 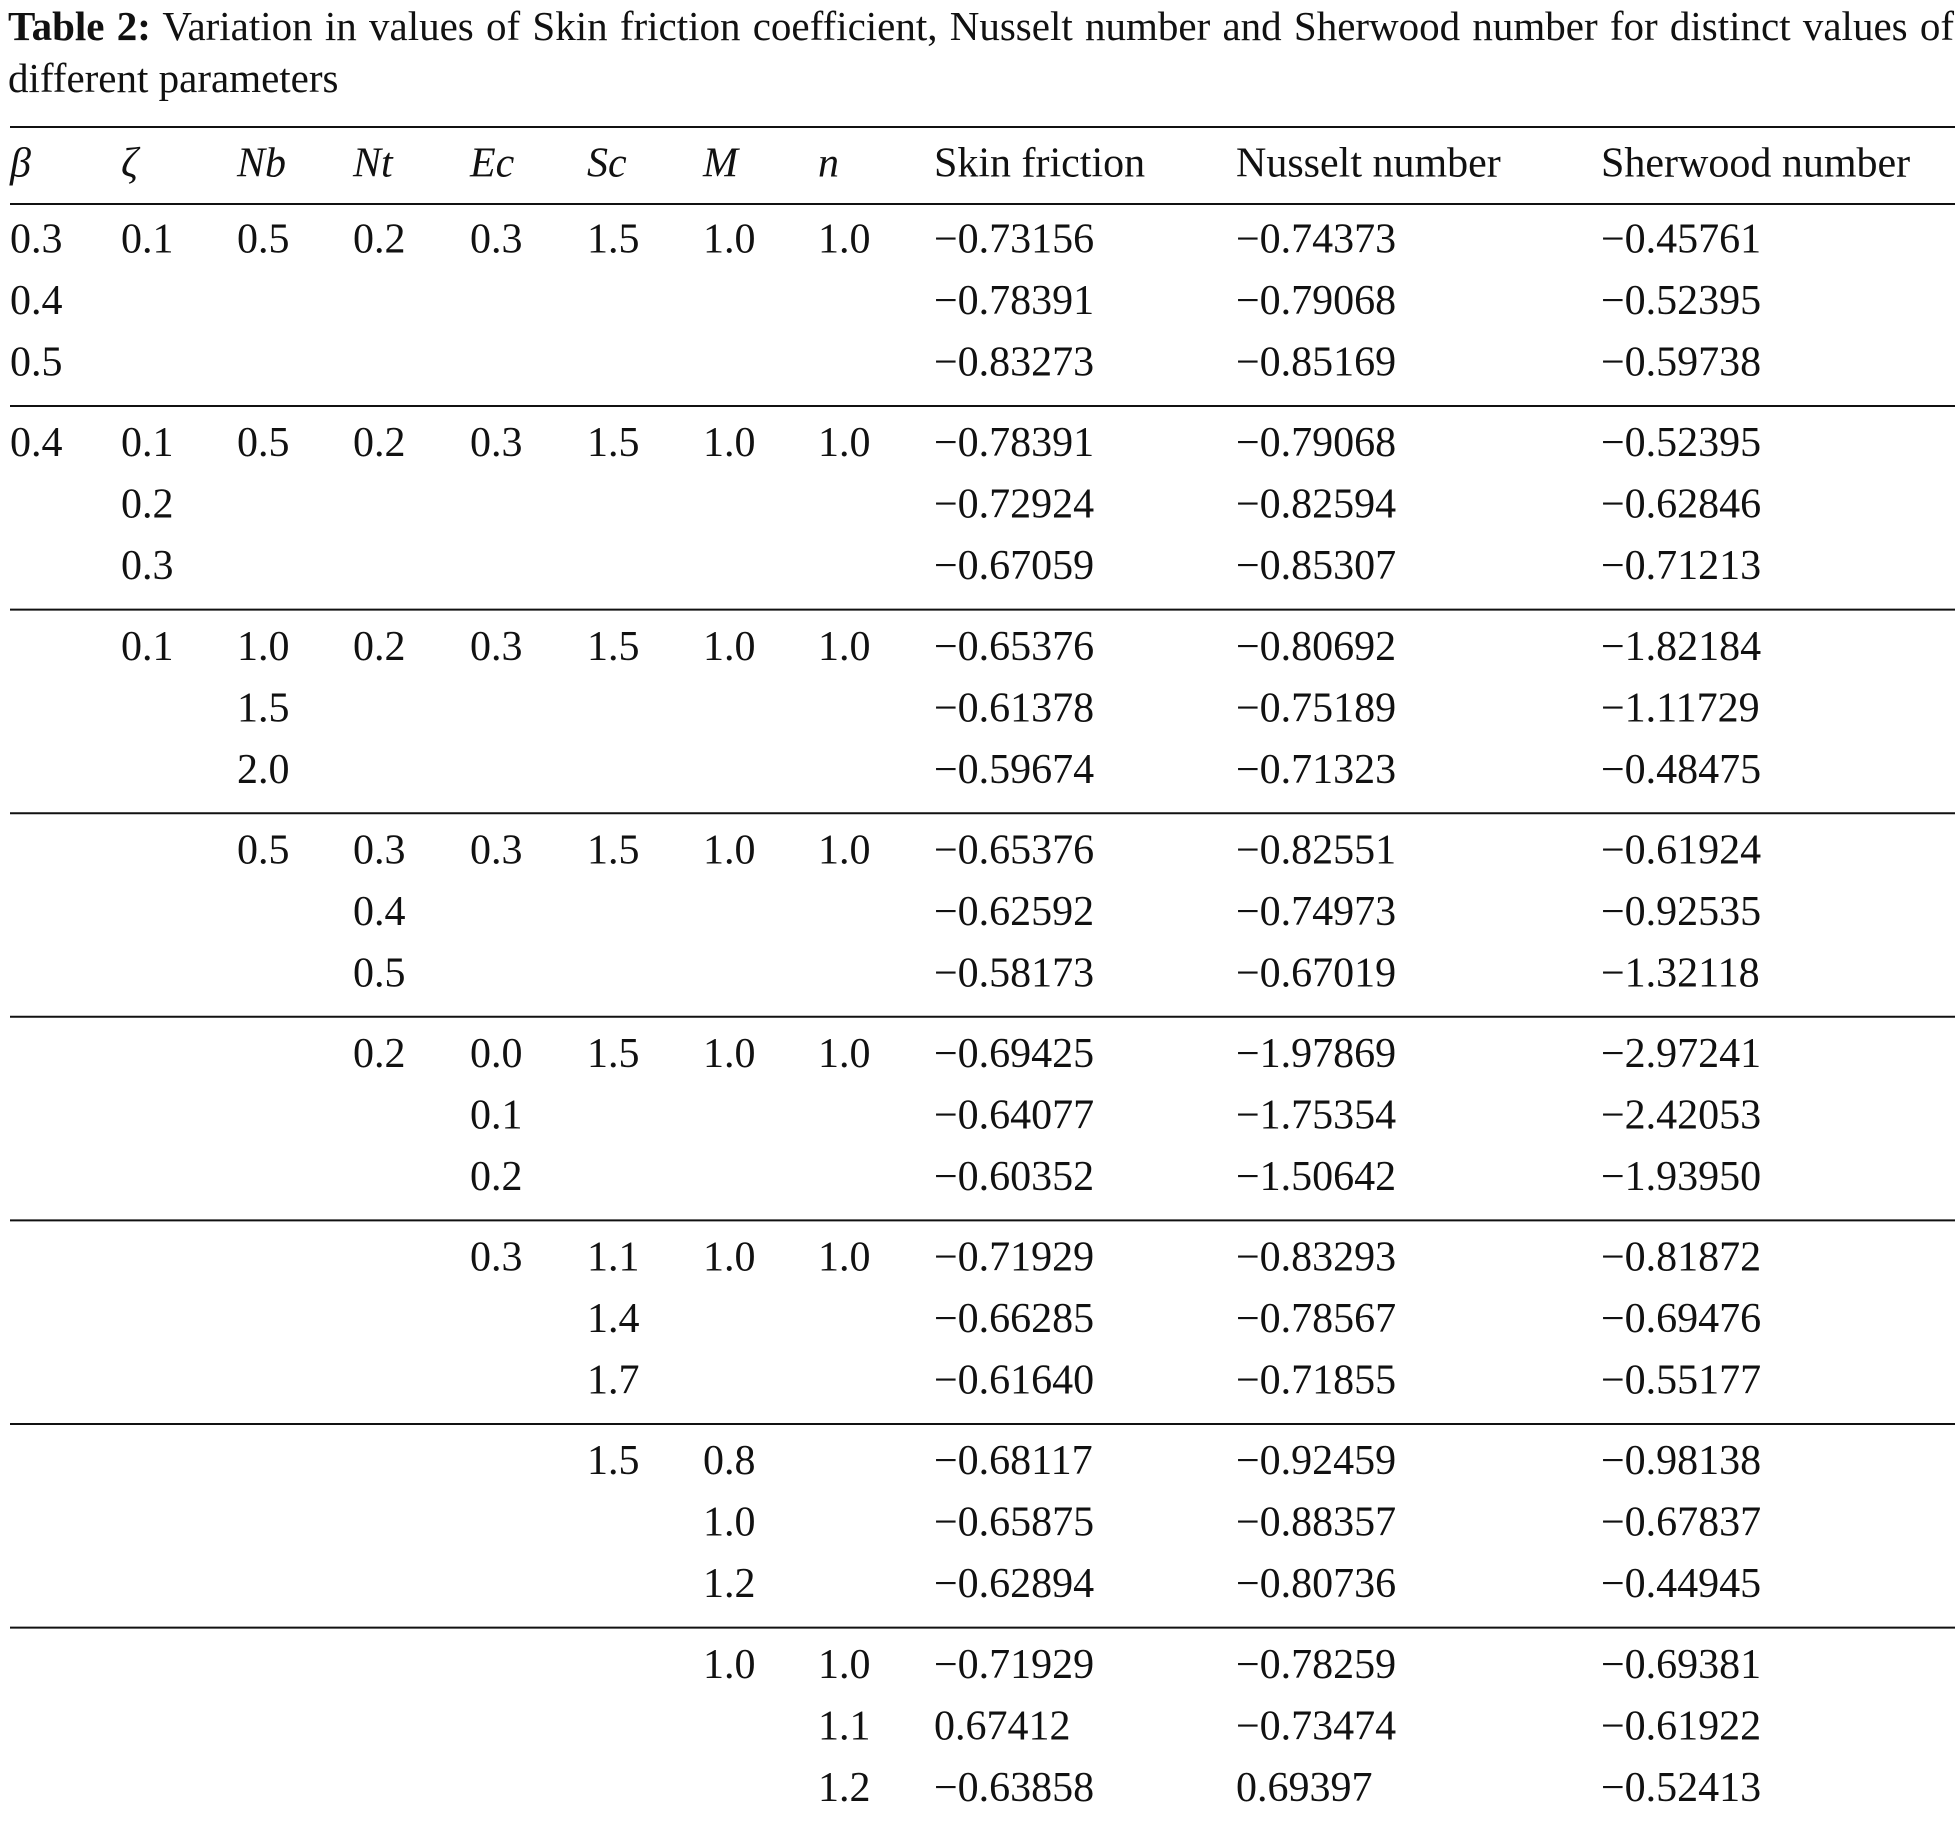 I want to click on table-cell: −0.85307, so click(x=1316, y=566).